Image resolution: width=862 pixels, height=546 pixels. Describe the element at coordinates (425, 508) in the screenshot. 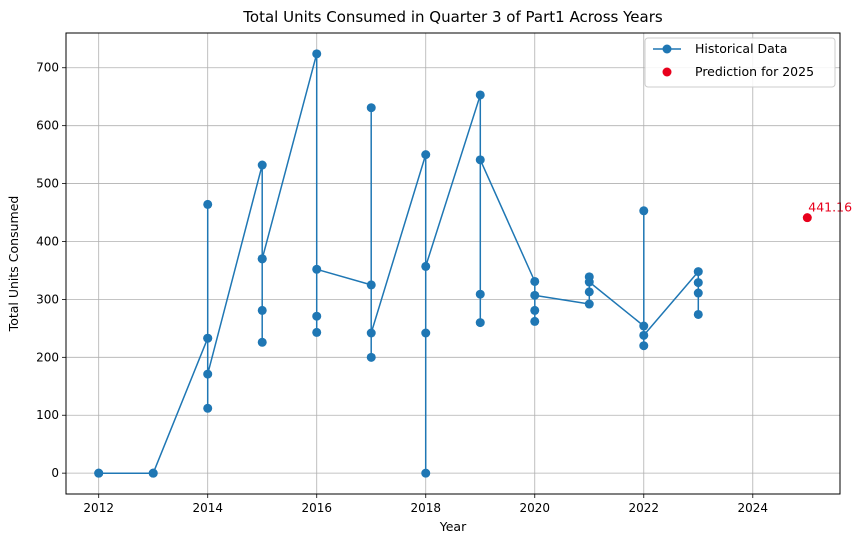

I see `x-tick-label: 2018` at that location.